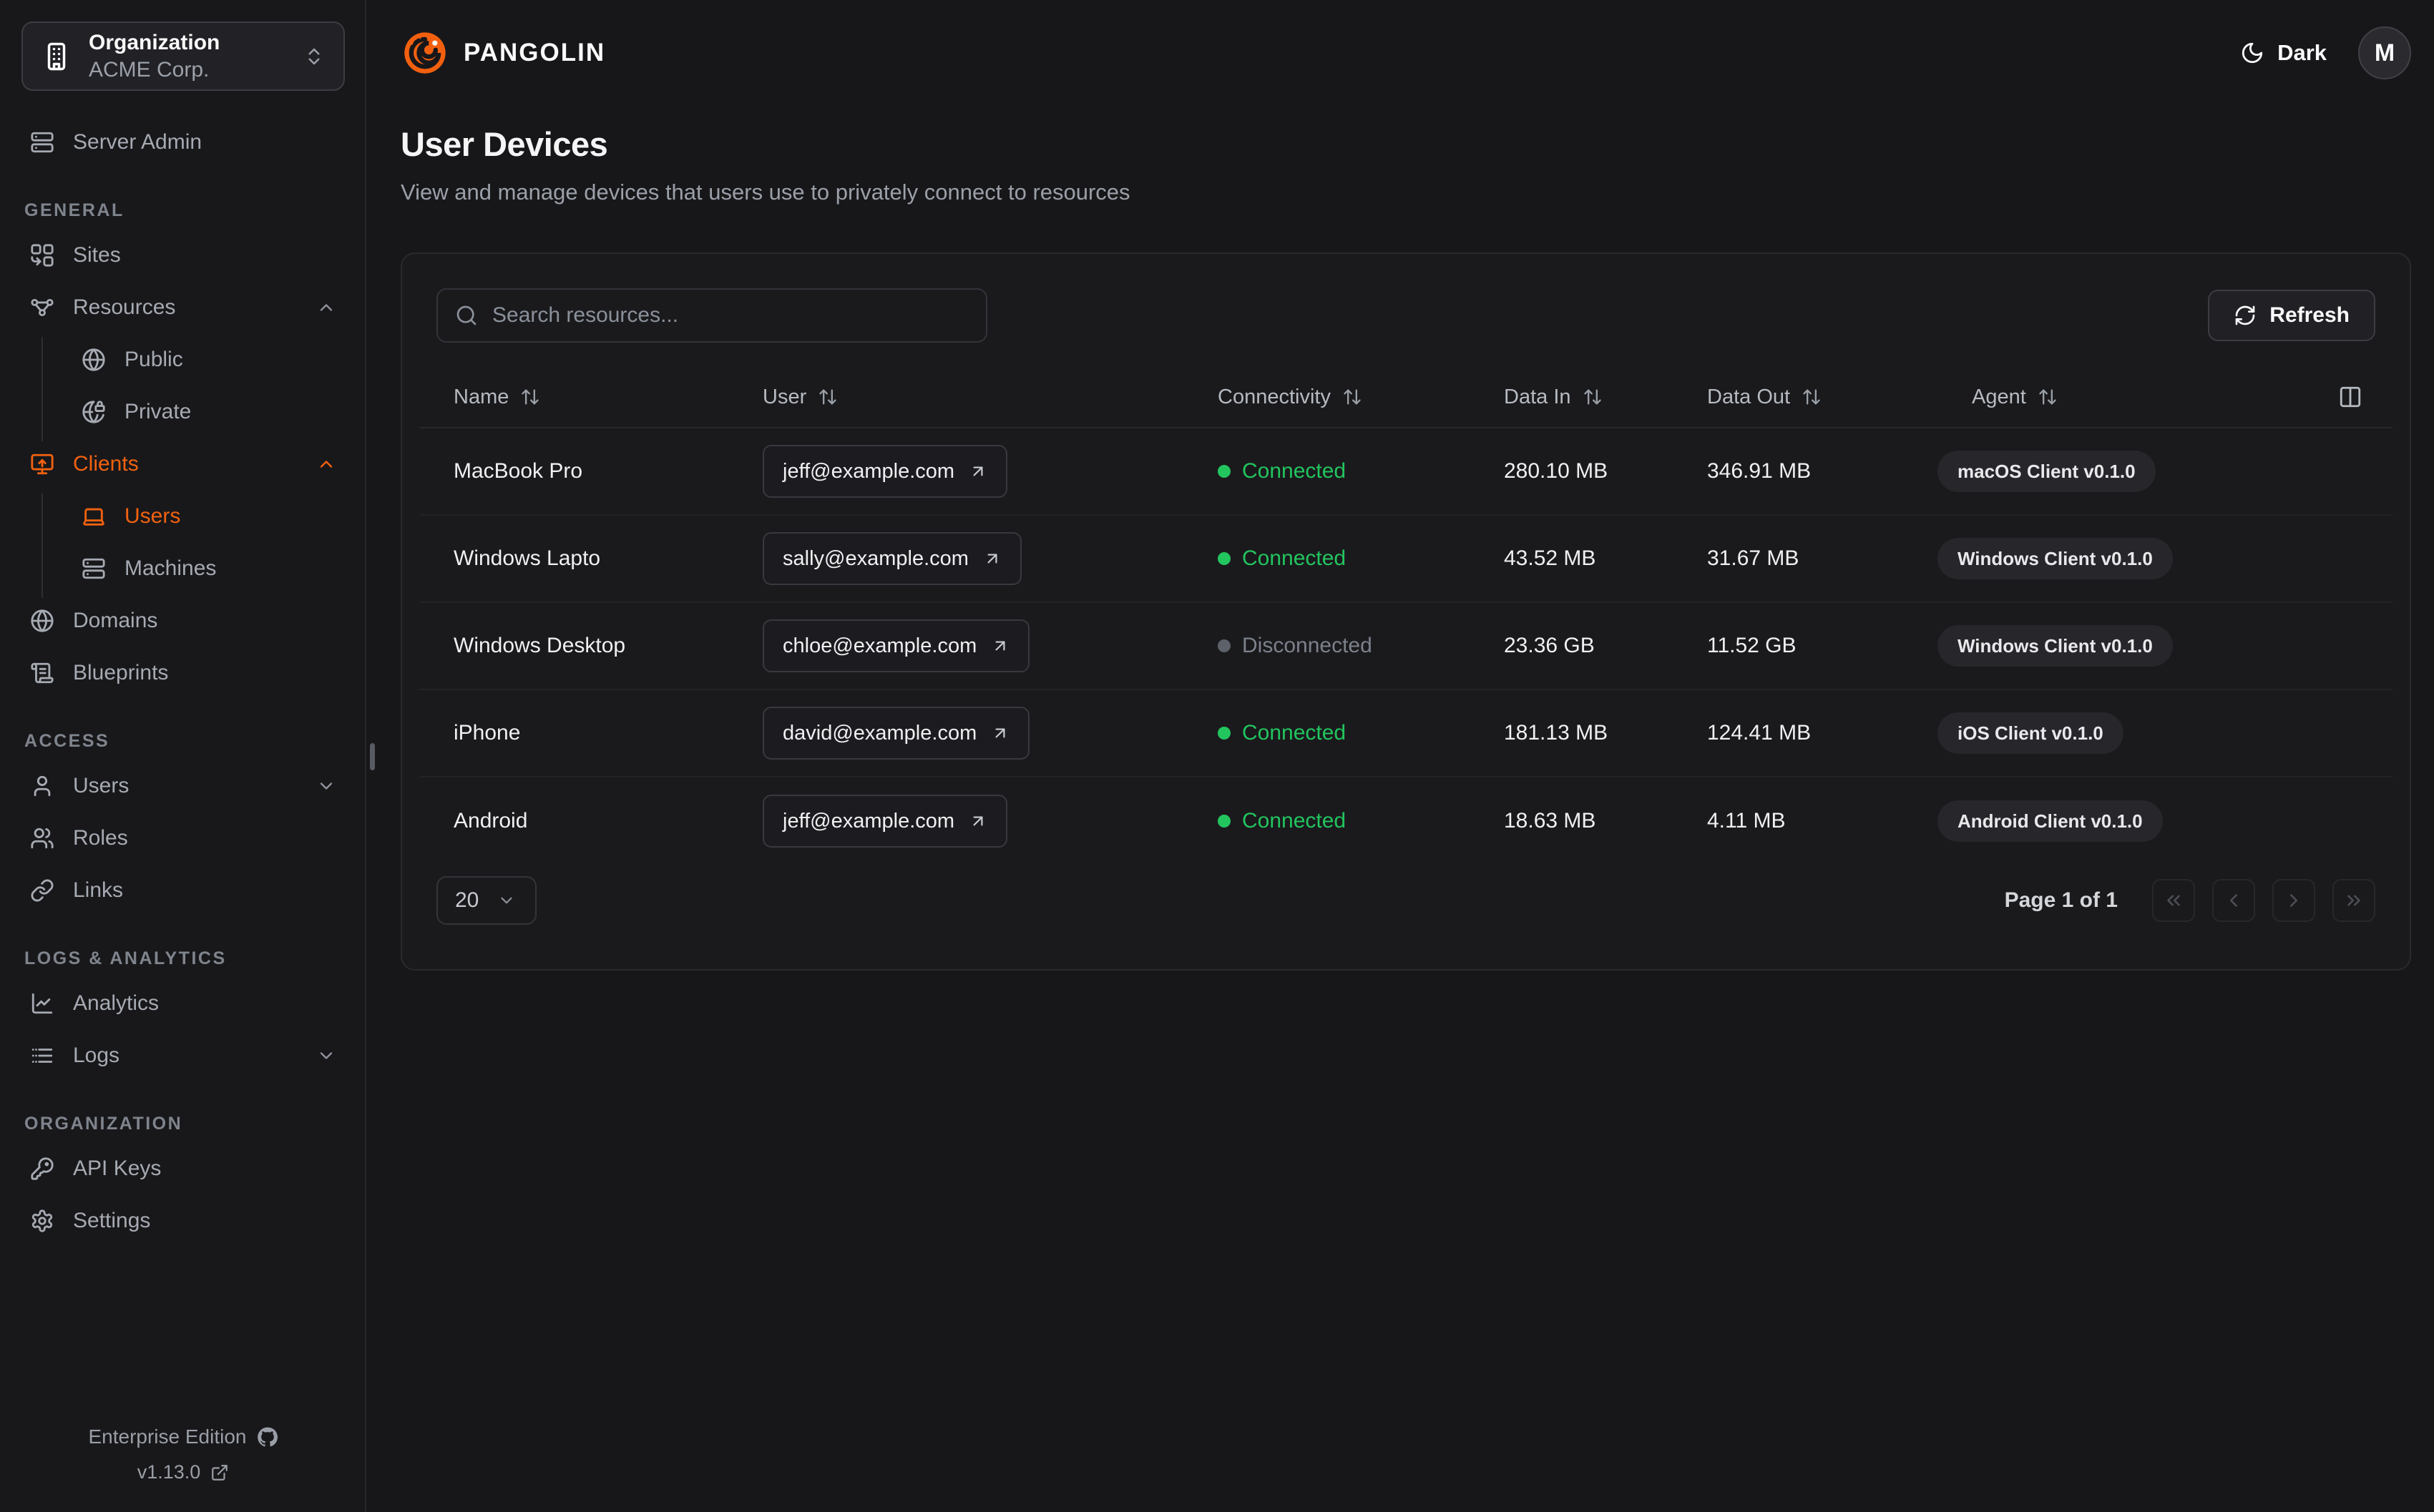  Describe the element at coordinates (2252, 53) in the screenshot. I see `moon-icon` at that location.